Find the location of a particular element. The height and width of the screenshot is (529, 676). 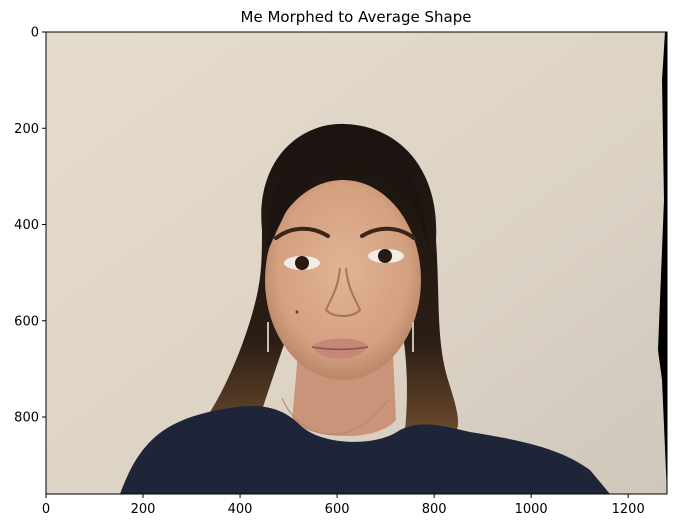

x-tick-label: 200 is located at coordinates (143, 509).